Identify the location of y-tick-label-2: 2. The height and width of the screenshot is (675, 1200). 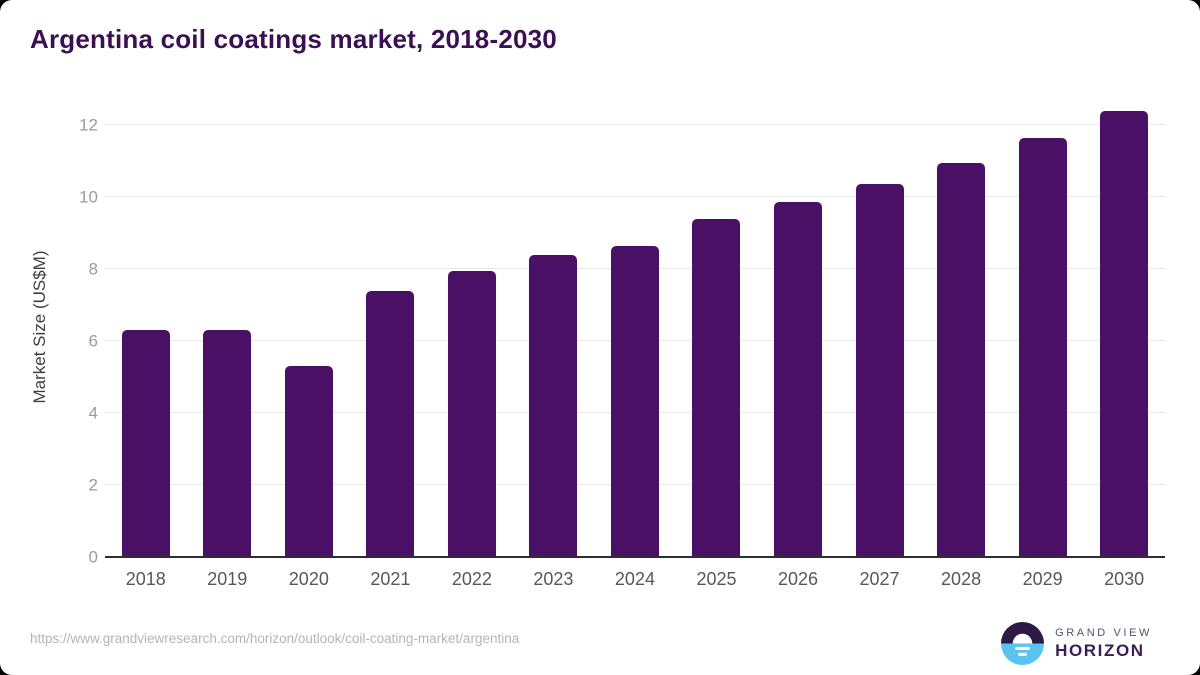
(93, 485).